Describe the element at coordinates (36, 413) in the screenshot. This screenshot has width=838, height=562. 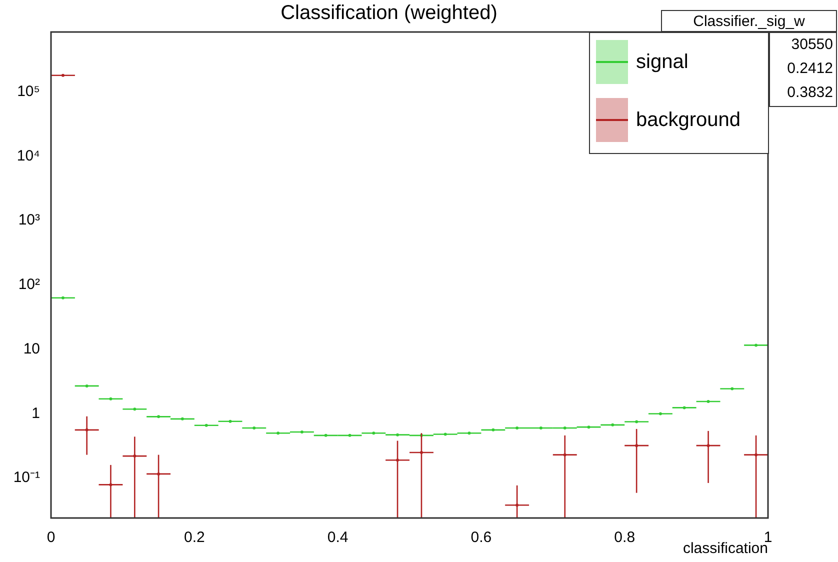
I see `y-tick-label: 1` at that location.